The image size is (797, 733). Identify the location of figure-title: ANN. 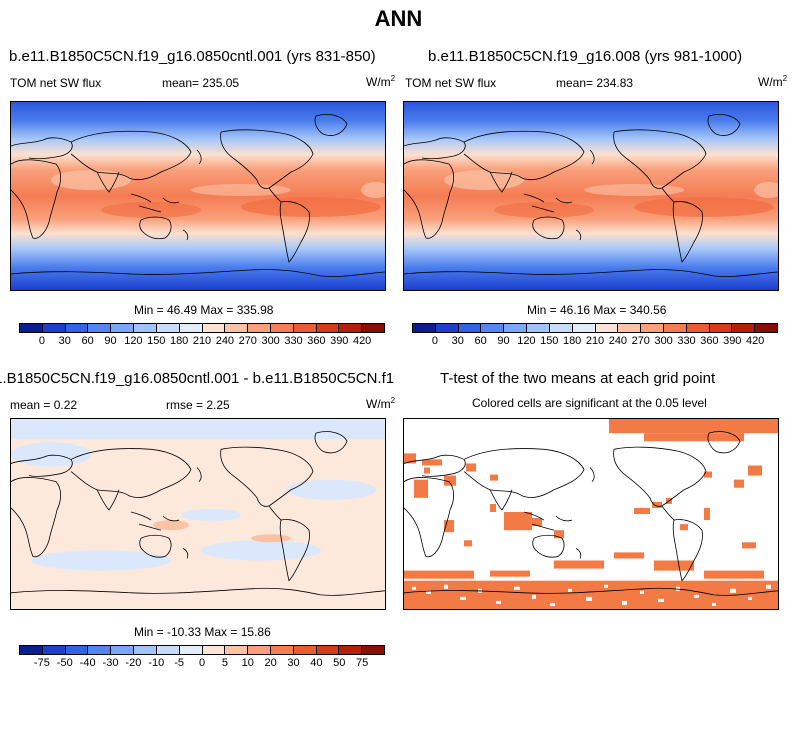
(398, 18).